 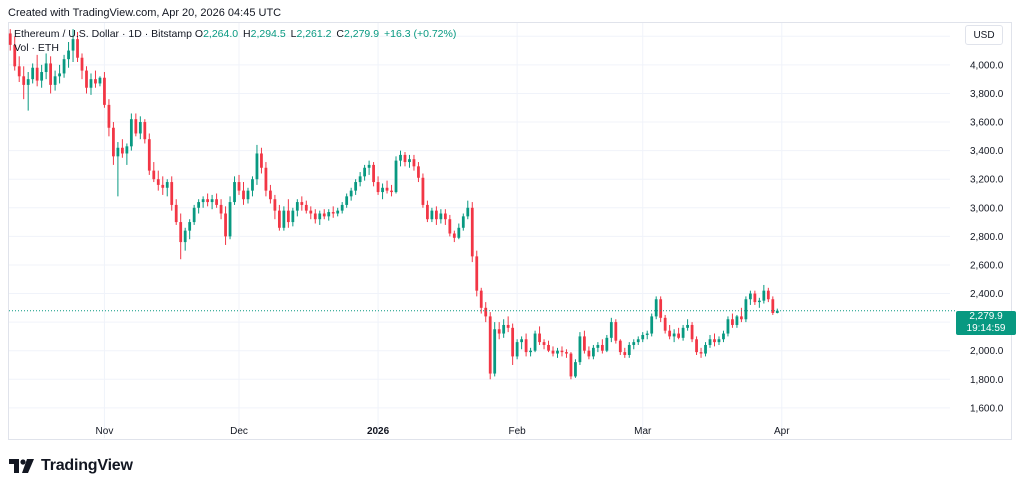 I want to click on x-tick-label: Nov, so click(x=105, y=431).